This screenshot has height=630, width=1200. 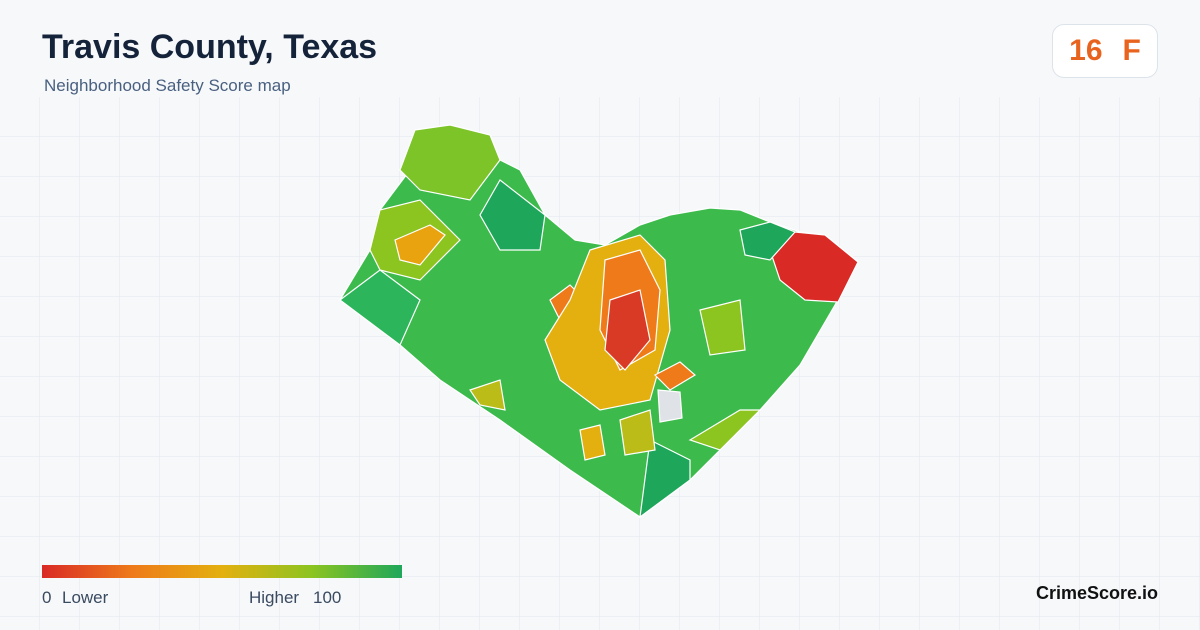 What do you see at coordinates (1086, 50) in the screenshot?
I see `score: 16` at bounding box center [1086, 50].